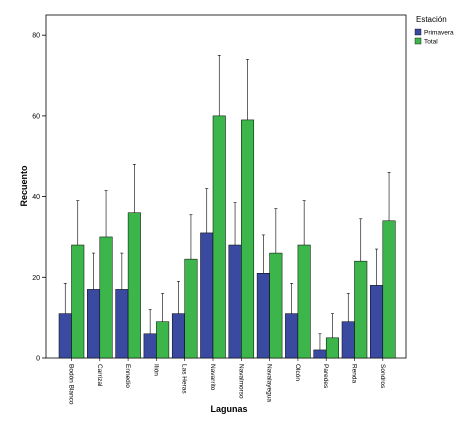 Image resolution: width=474 pixels, height=435 pixels. What do you see at coordinates (65, 336) in the screenshot?
I see `bar-primavera-bodon-blanco` at bounding box center [65, 336].